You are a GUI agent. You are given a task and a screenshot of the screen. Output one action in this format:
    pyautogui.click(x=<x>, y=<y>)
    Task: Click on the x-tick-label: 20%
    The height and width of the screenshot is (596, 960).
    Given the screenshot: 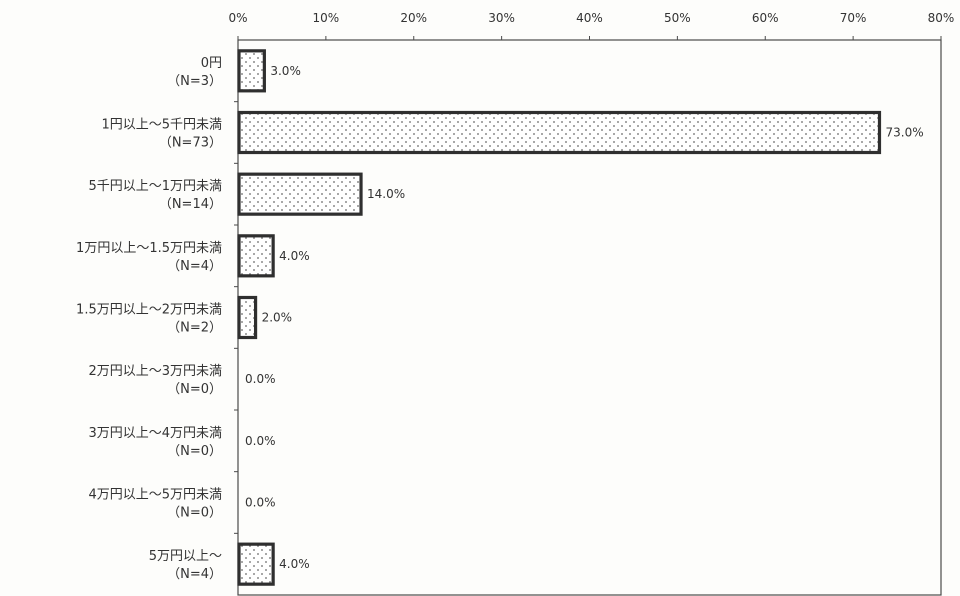 What is the action you would take?
    pyautogui.click(x=413, y=18)
    